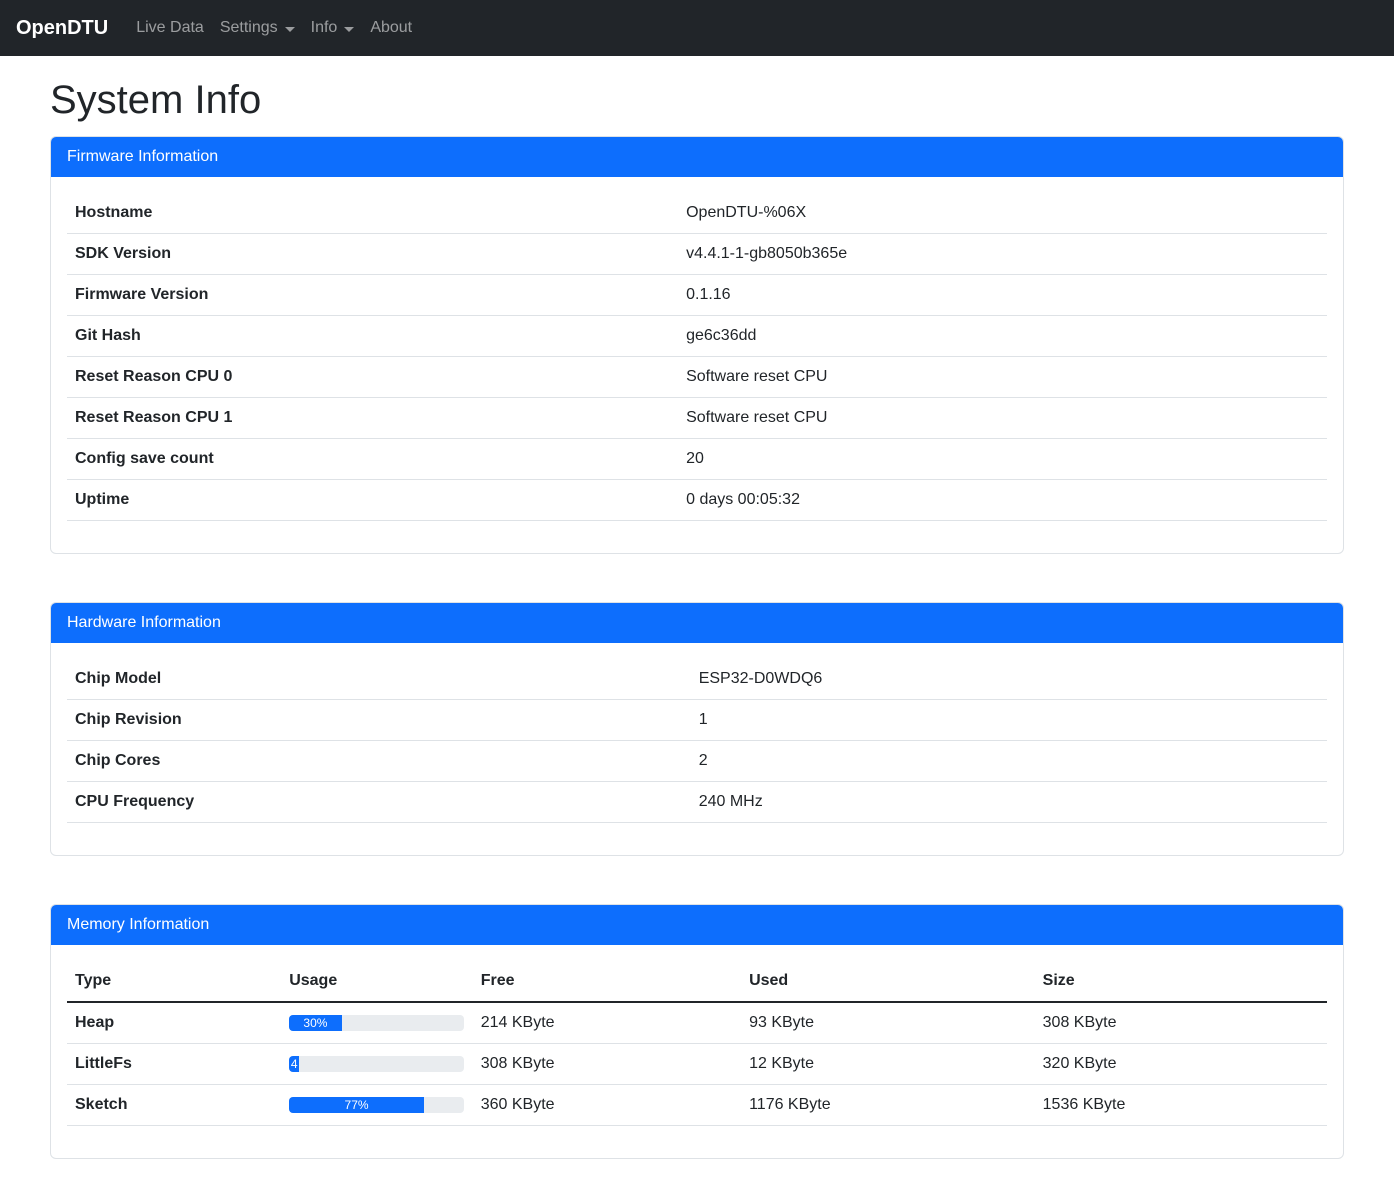  I want to click on column-header-usage: Usage, so click(377, 982).